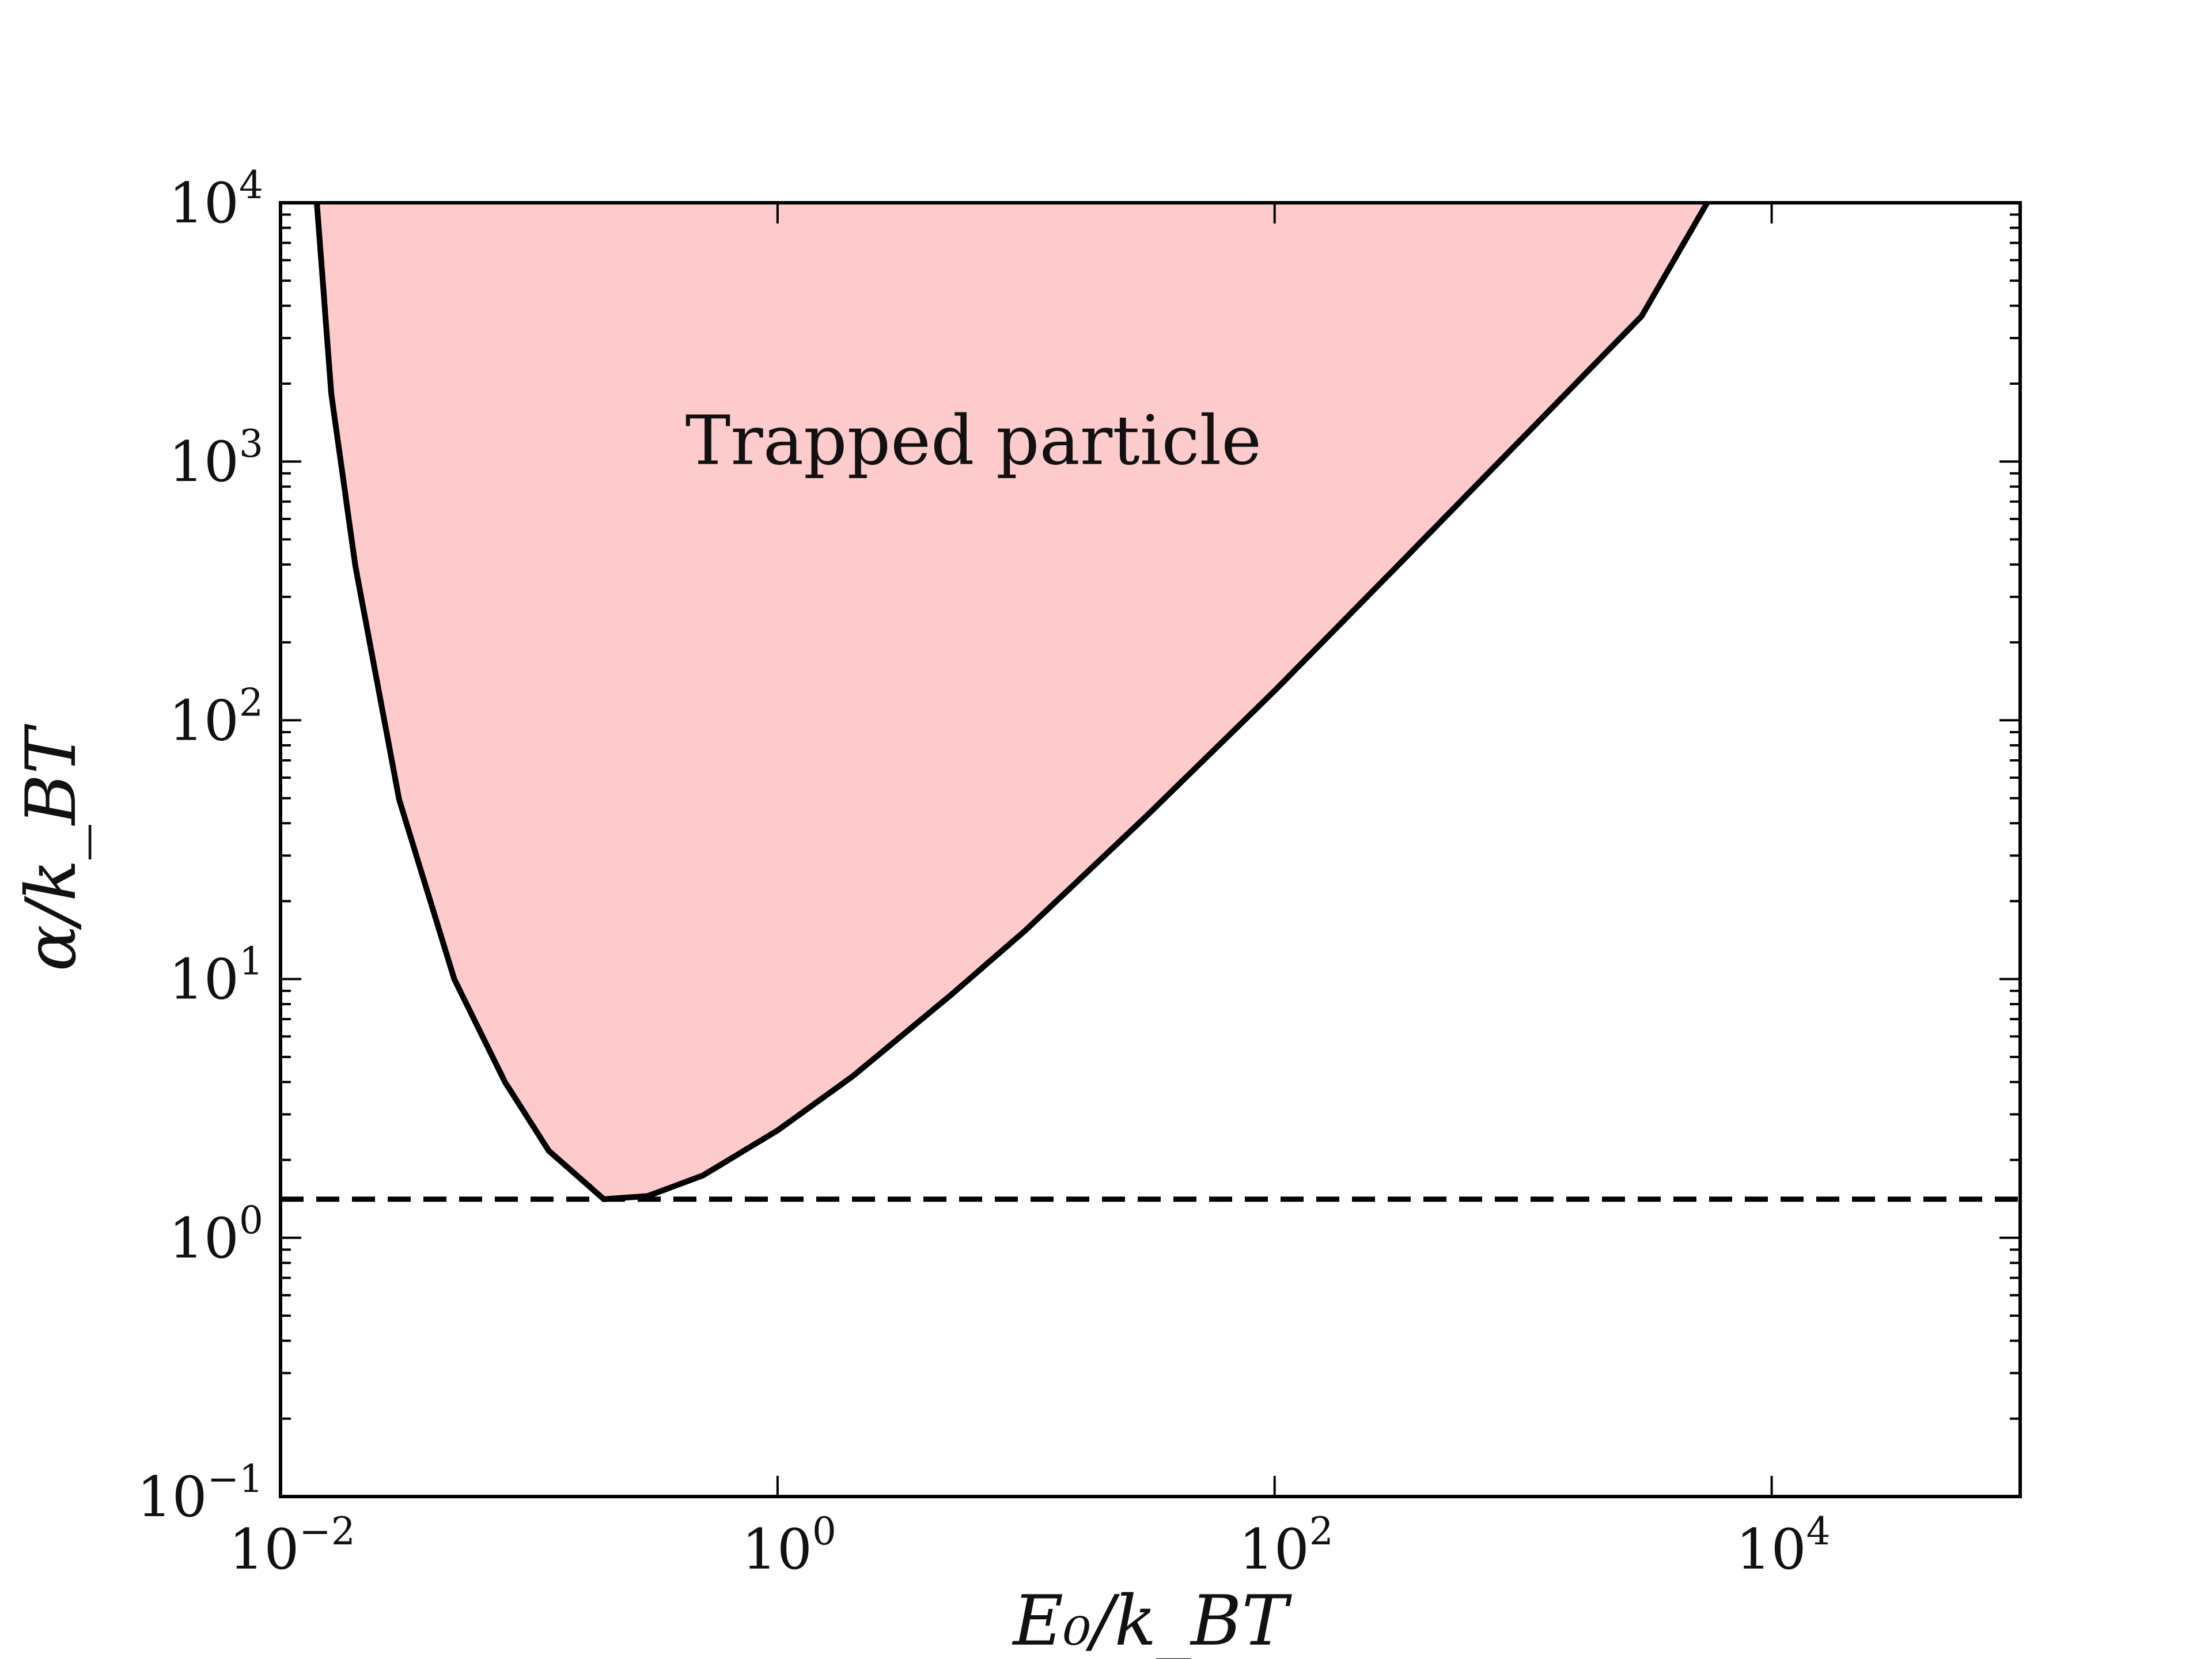 This screenshot has height=1659, width=2212. I want to click on x-tick-label: 10⁰, so click(789, 1545).